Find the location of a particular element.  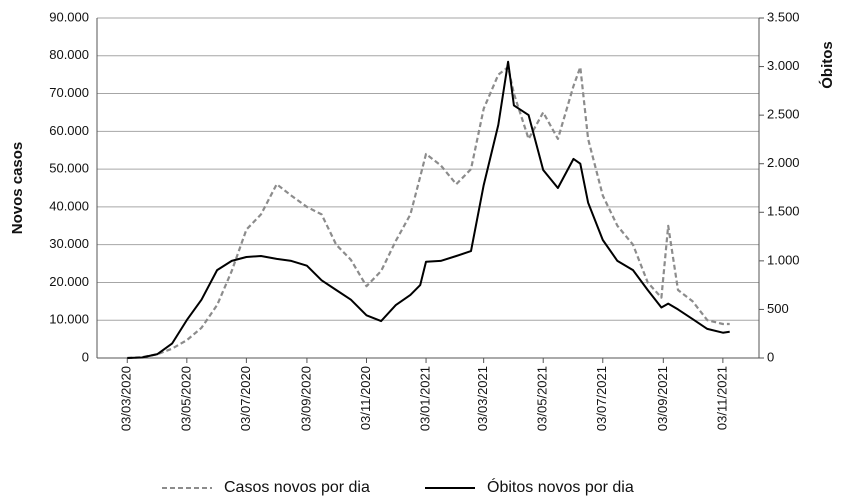

y-tick-label: 20.000 is located at coordinates (69, 281).